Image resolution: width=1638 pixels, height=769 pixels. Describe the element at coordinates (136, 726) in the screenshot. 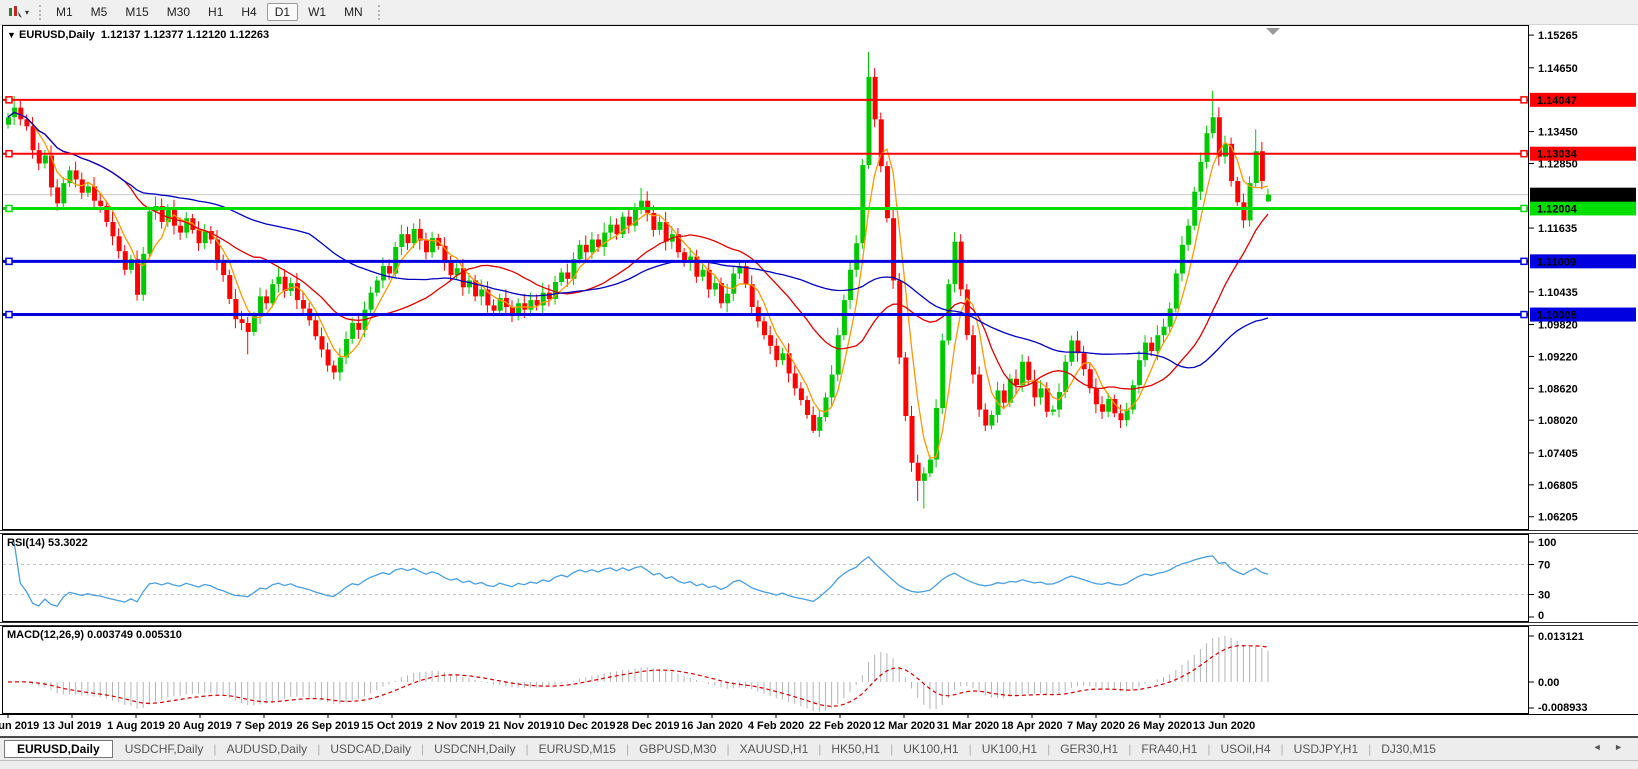

I see `svg-text: 1 Aug 2019` at that location.